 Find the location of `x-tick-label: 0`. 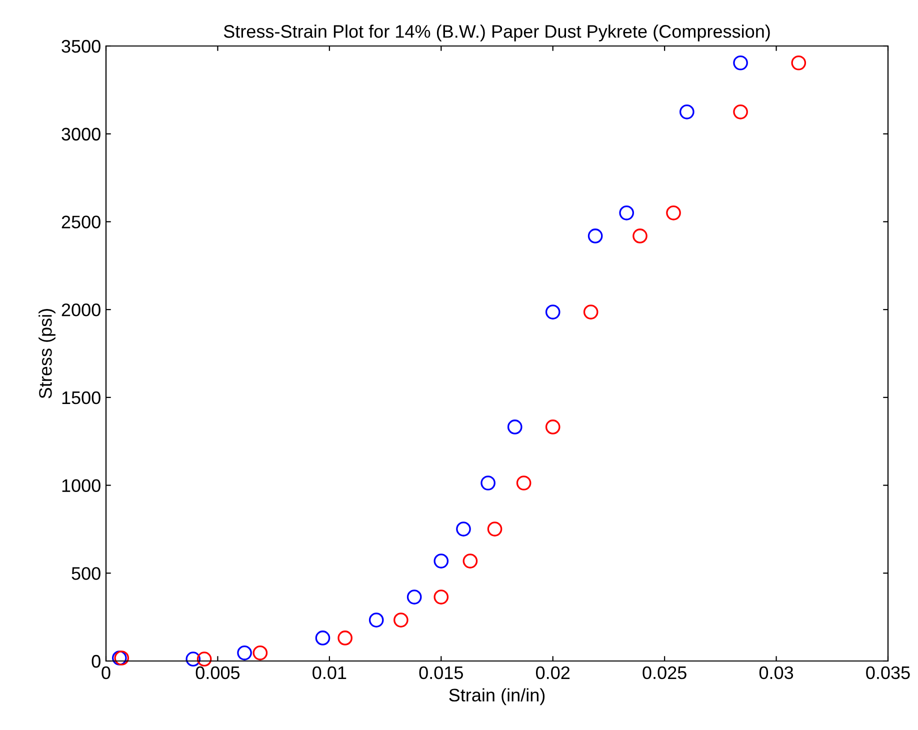

x-tick-label: 0 is located at coordinates (106, 673).